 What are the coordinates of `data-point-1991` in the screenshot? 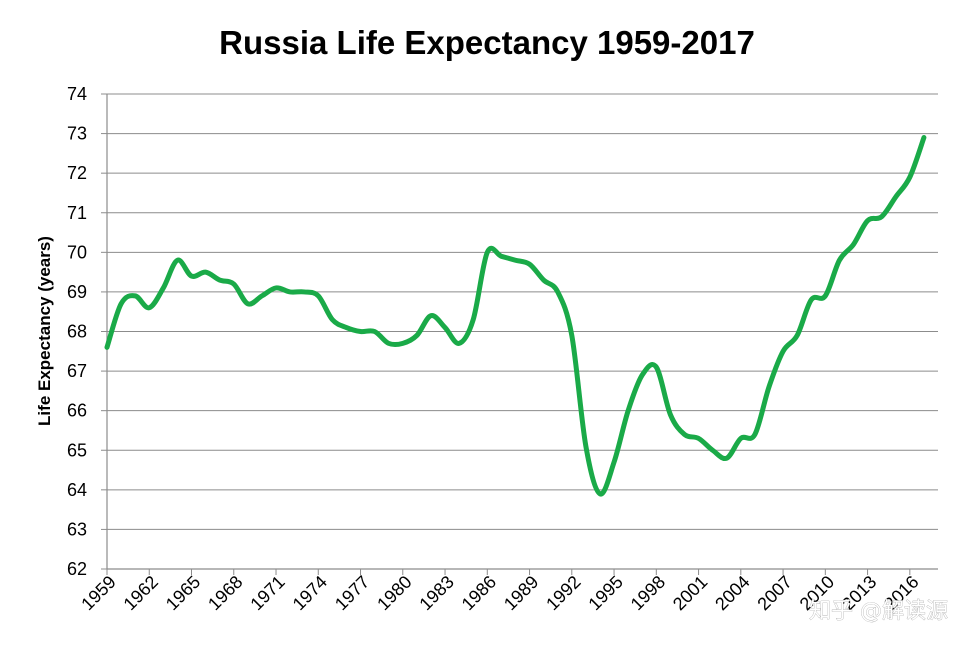 It's located at (557, 291).